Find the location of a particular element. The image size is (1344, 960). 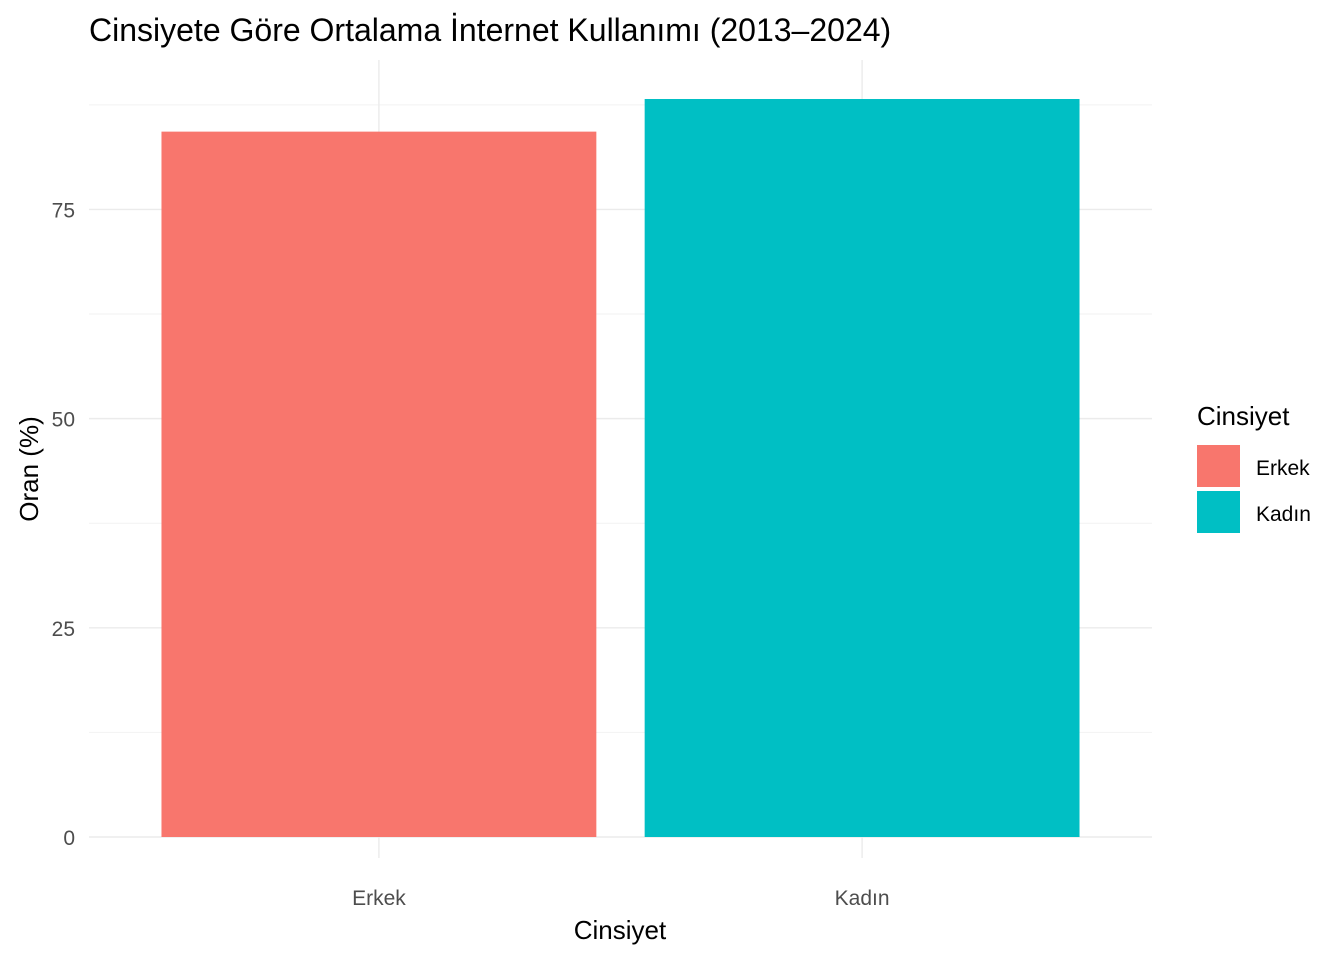

legend-label: Erkek is located at coordinates (1283, 468).